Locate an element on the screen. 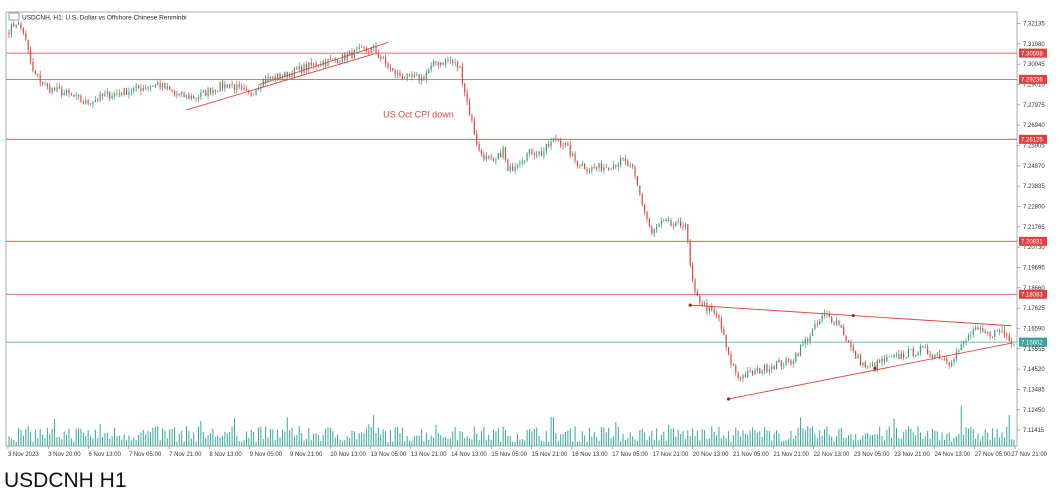  x-tick-label: 17 Nov 21:00 is located at coordinates (670, 455).